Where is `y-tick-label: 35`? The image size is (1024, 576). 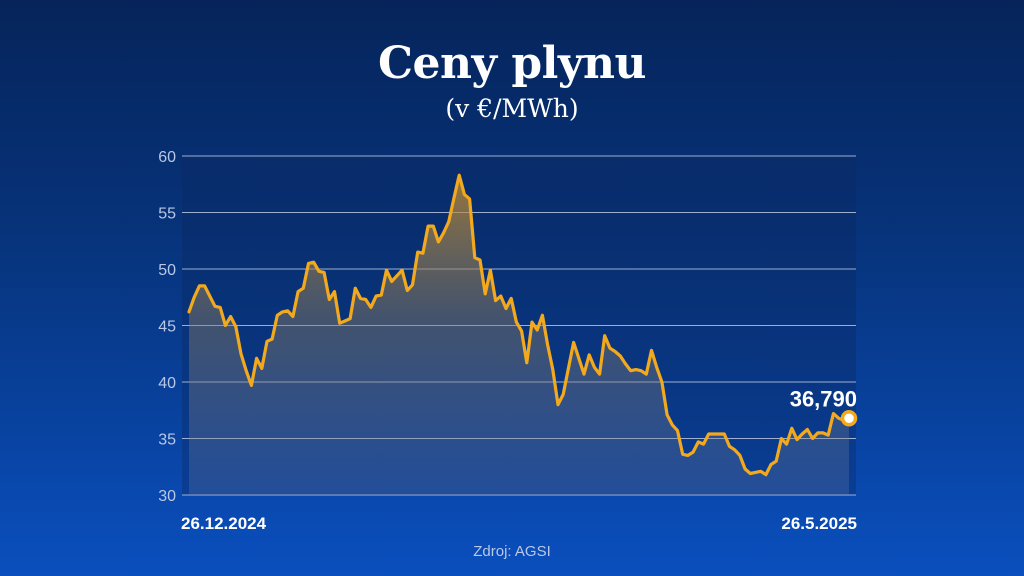 y-tick-label: 35 is located at coordinates (167, 440).